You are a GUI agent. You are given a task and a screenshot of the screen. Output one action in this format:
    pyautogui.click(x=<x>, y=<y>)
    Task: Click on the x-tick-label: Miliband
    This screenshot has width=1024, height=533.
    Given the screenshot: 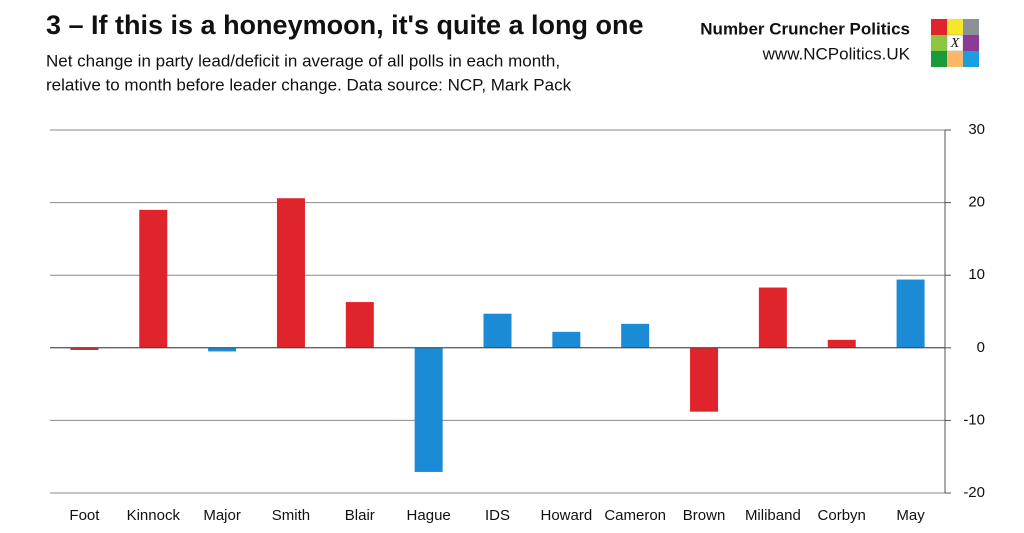 What is the action you would take?
    pyautogui.click(x=773, y=515)
    